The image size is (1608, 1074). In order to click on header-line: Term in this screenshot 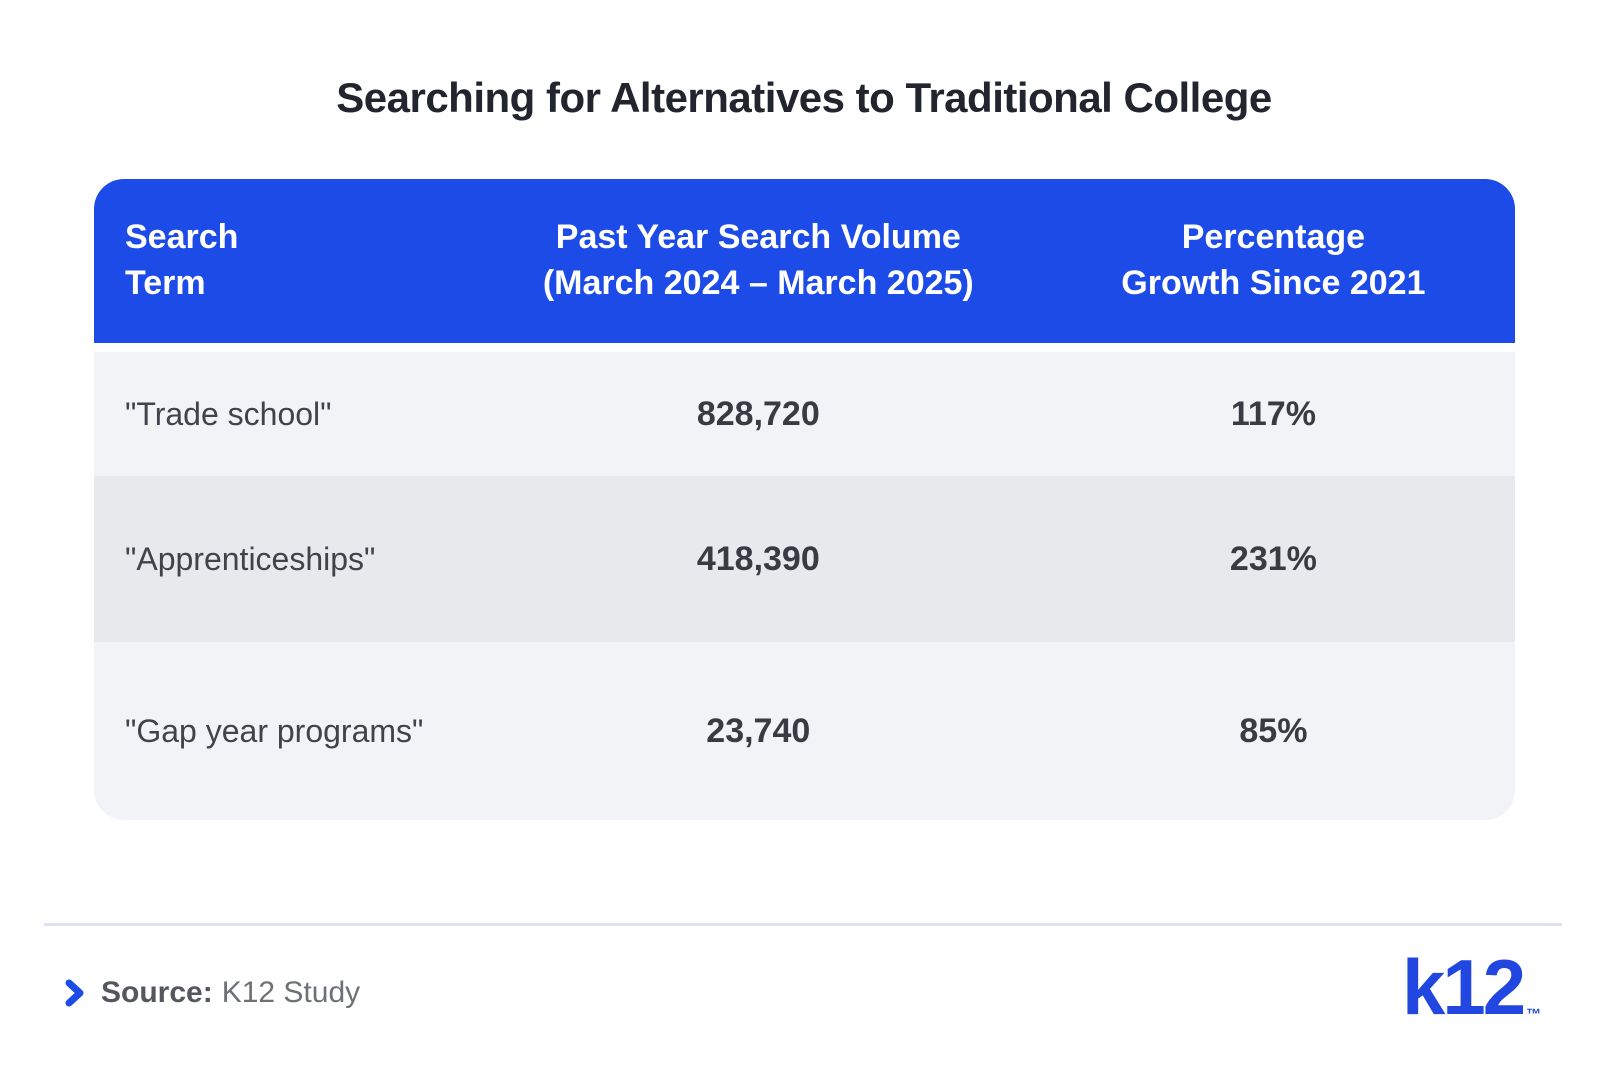, I will do `click(165, 283)`.